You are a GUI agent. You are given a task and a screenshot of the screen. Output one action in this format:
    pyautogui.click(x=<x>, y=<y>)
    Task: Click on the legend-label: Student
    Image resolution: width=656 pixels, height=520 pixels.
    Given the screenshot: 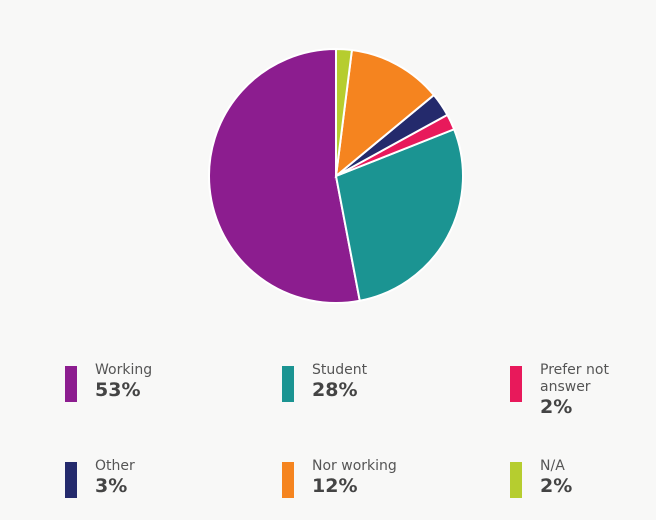 What is the action you would take?
    pyautogui.click(x=340, y=370)
    